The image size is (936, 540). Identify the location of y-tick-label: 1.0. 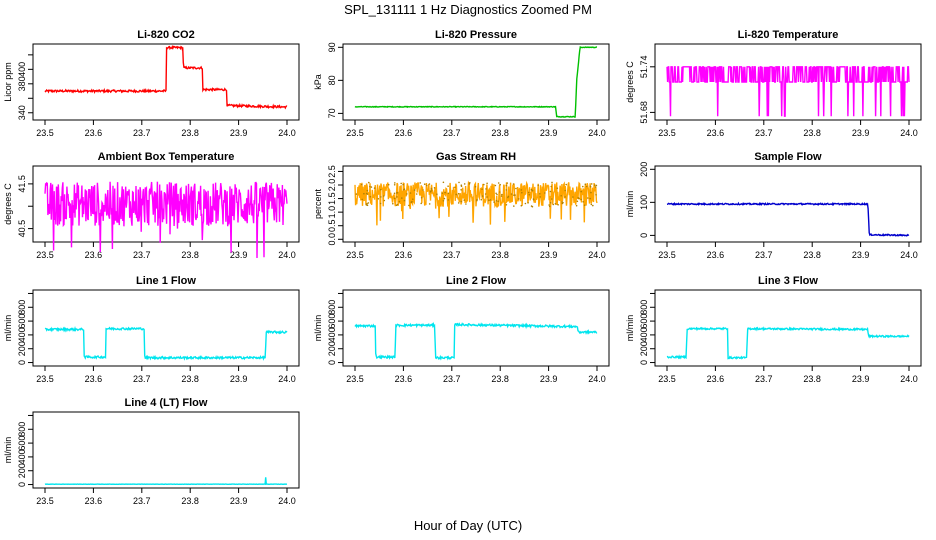
(332, 212).